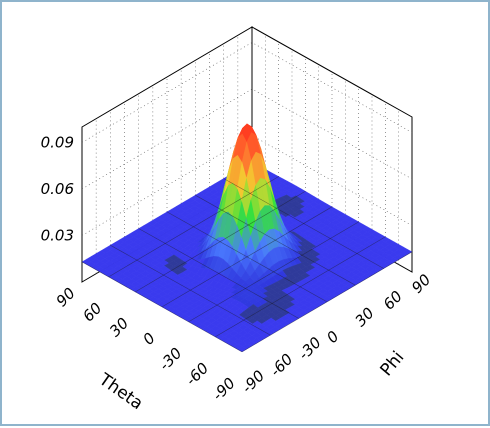  Describe the element at coordinates (332, 336) in the screenshot. I see `y-tick-label: 0` at that location.